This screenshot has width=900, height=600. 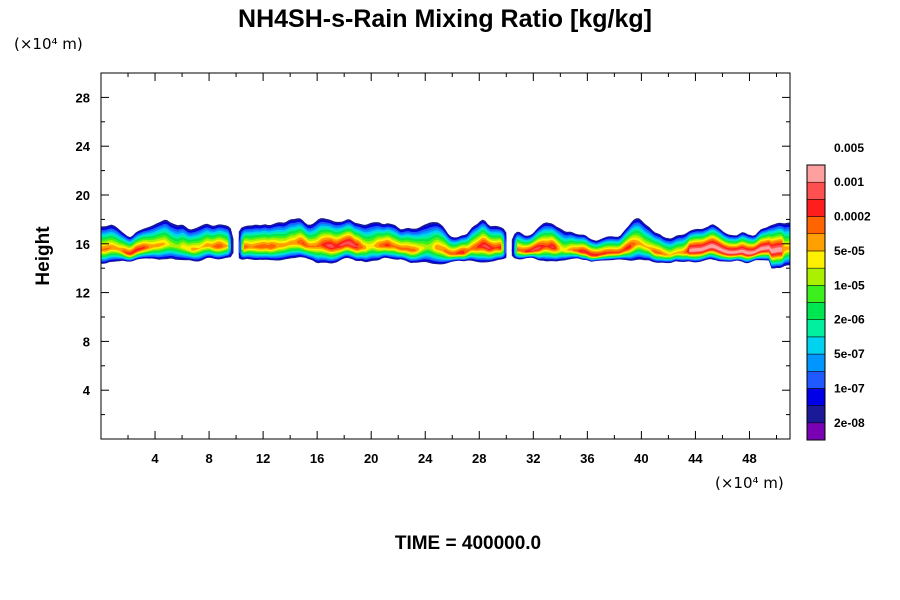 I want to click on colorbar-label: 5e-07, so click(x=849, y=354).